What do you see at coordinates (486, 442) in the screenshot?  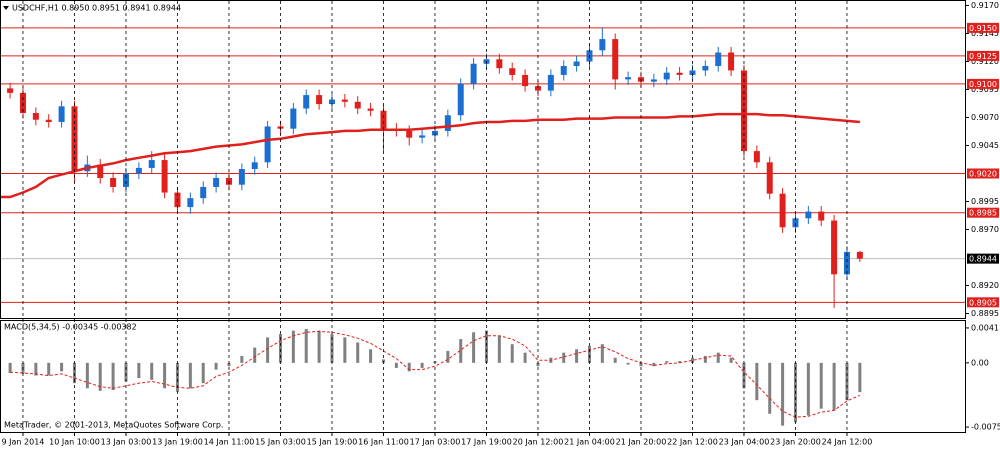 I see `x-tick-label: 17 Jan 19:00` at bounding box center [486, 442].